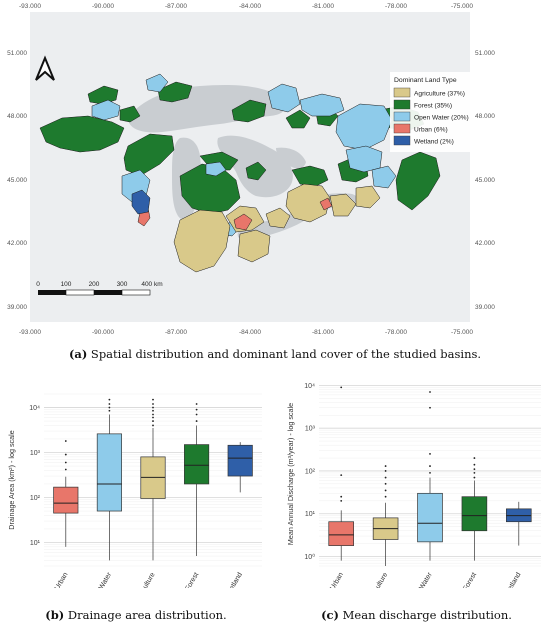 The width and height of the screenshot is (550, 629). Describe the element at coordinates (151, 284) in the screenshot. I see `scale-label: 400 km` at that location.